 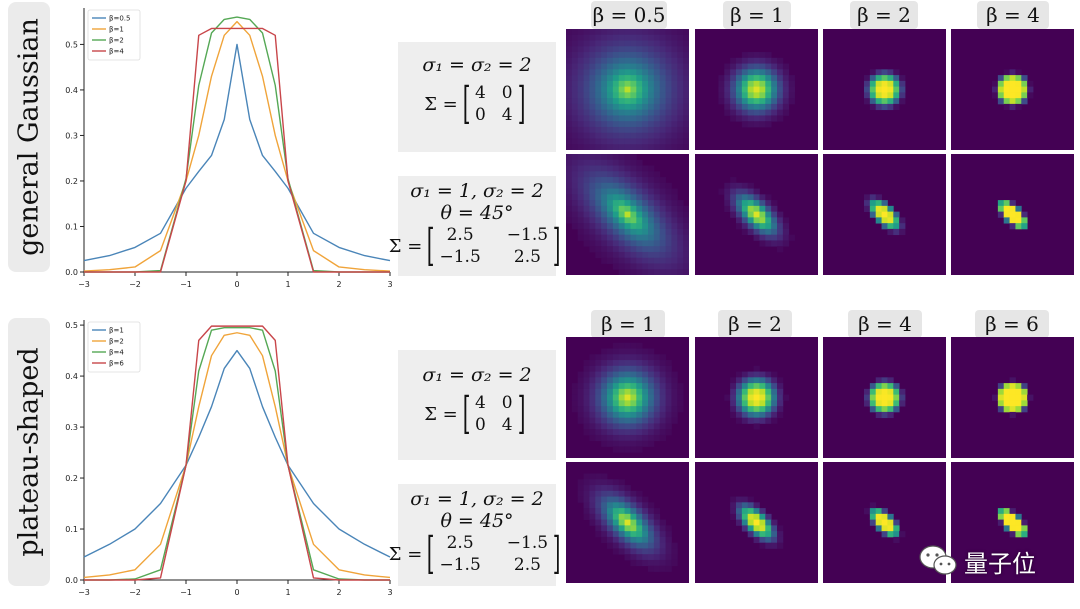 What do you see at coordinates (1013, 15) in the screenshot?
I see `beta-tab-top-4: β = 4` at bounding box center [1013, 15].